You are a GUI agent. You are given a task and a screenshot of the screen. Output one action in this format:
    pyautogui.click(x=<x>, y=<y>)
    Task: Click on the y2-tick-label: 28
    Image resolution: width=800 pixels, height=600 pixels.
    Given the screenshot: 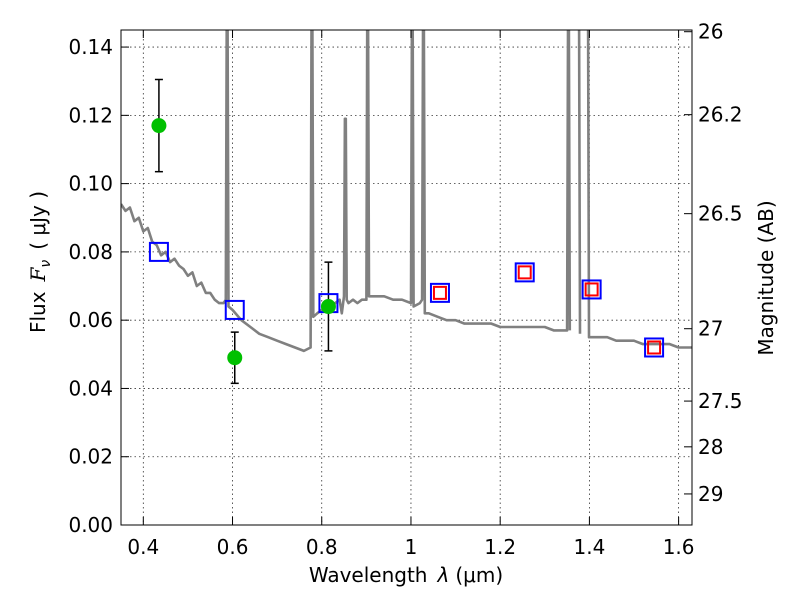 What is the action you would take?
    pyautogui.click(x=710, y=447)
    